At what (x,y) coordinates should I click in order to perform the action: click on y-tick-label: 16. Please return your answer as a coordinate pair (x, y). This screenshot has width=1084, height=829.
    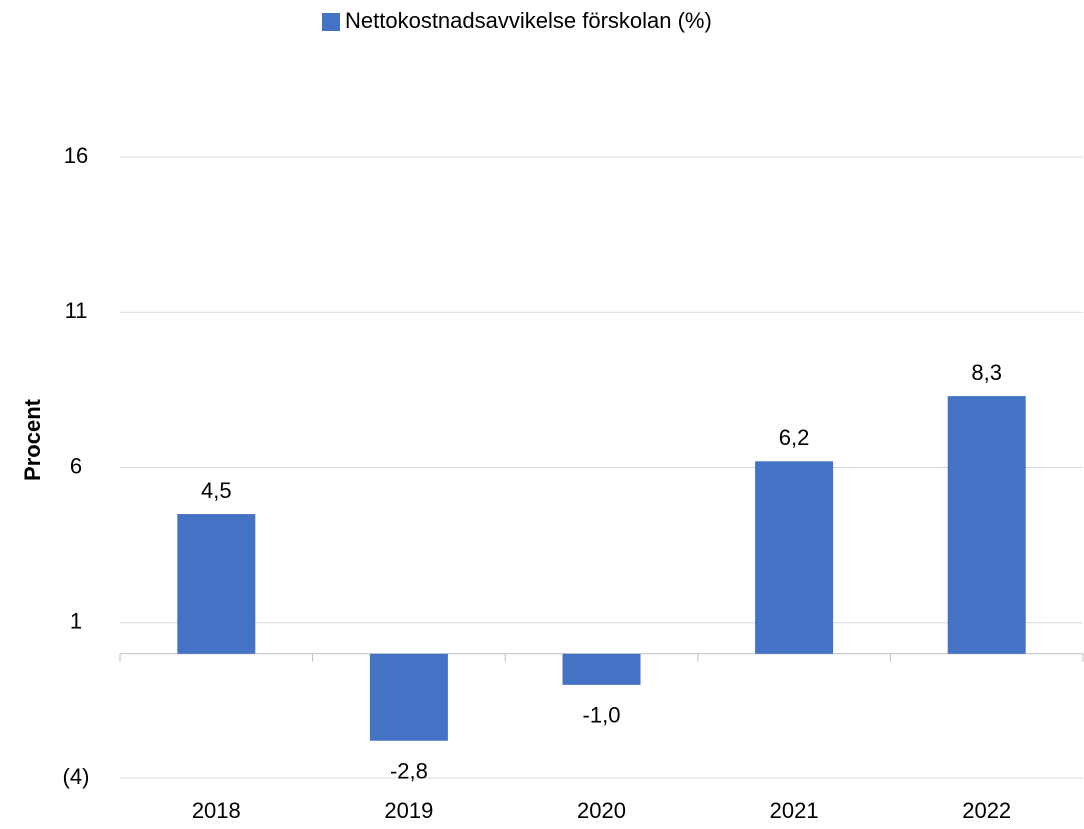
    Looking at the image, I should click on (76, 155).